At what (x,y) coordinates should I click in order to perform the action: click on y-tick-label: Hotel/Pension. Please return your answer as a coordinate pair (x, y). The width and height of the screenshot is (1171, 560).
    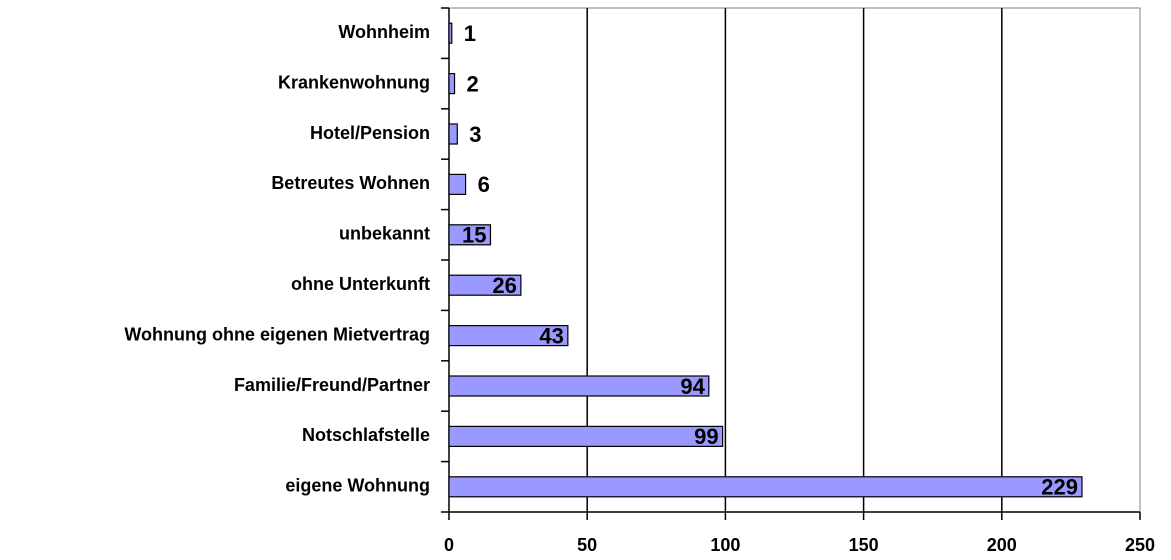
    Looking at the image, I should click on (370, 133).